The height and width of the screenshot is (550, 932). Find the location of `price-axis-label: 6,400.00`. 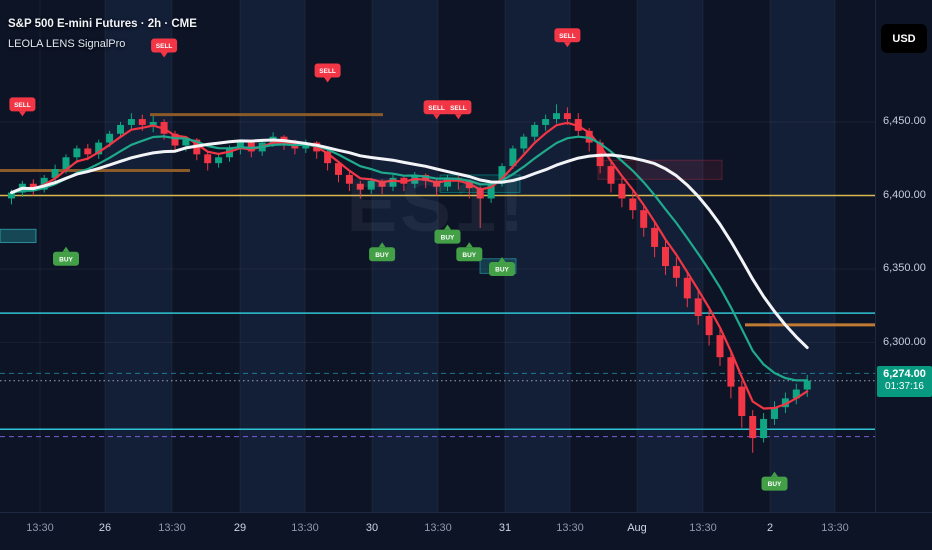

price-axis-label: 6,400.00 is located at coordinates (904, 194).